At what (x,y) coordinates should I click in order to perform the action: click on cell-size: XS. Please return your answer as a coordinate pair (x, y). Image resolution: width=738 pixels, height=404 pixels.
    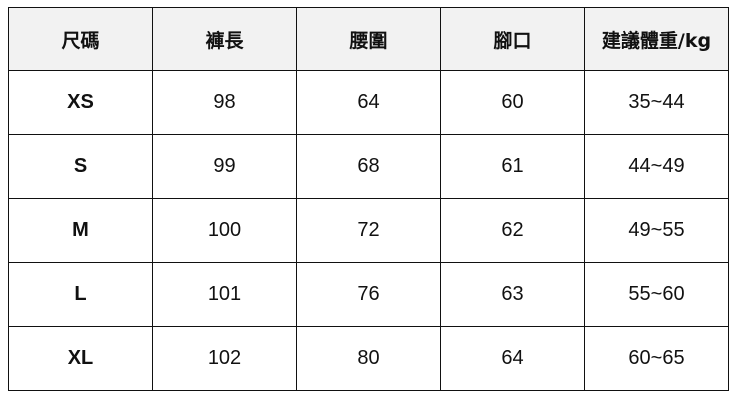
    Looking at the image, I should click on (80, 102).